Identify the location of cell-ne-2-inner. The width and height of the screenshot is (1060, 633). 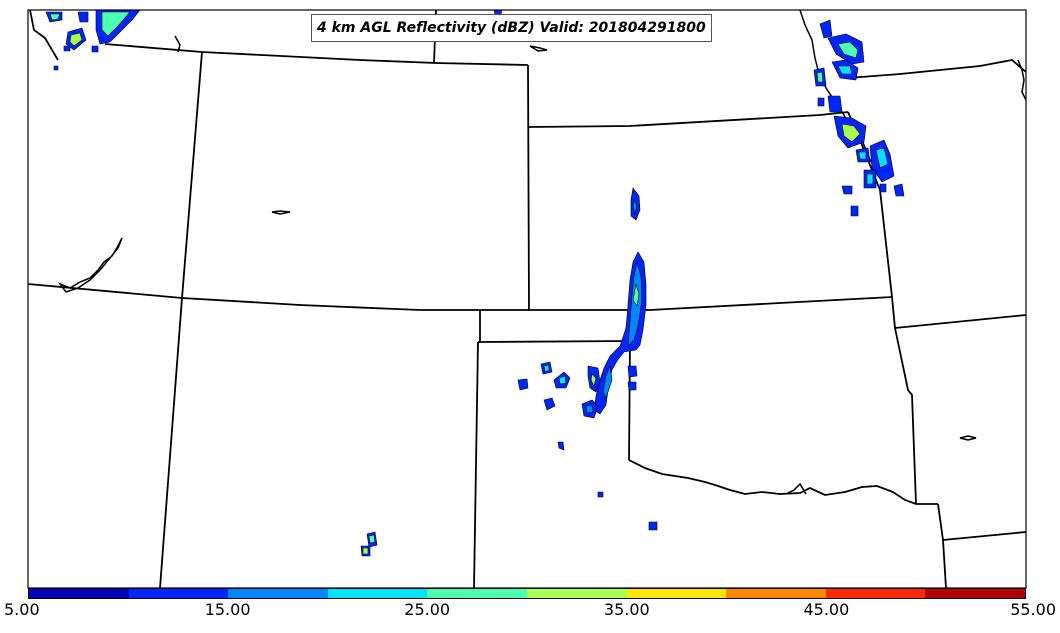
(848, 50).